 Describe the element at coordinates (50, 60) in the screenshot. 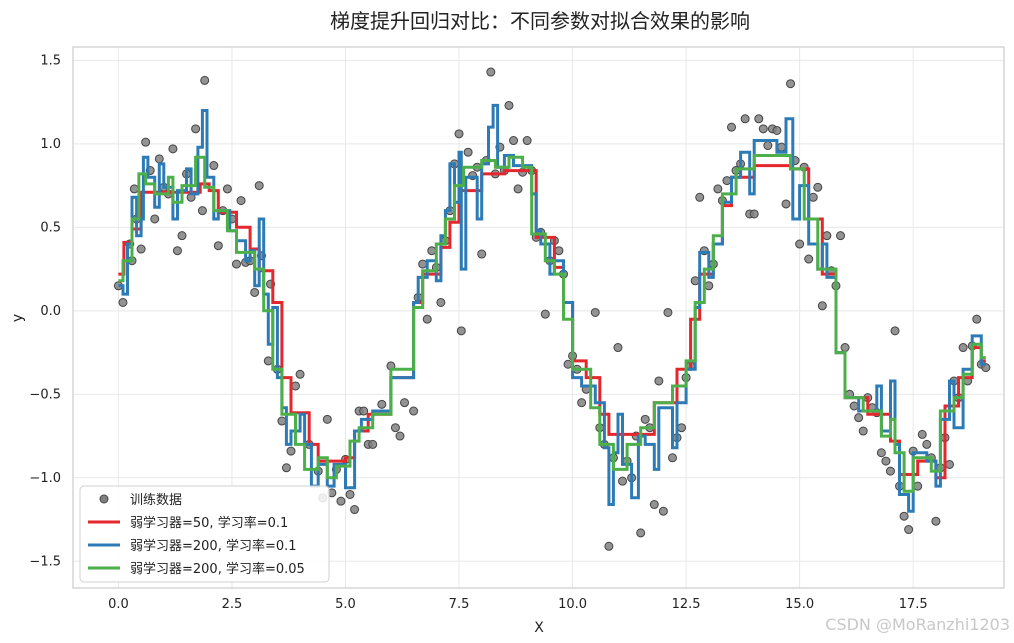

I see `y-tick-label: 1.5` at that location.